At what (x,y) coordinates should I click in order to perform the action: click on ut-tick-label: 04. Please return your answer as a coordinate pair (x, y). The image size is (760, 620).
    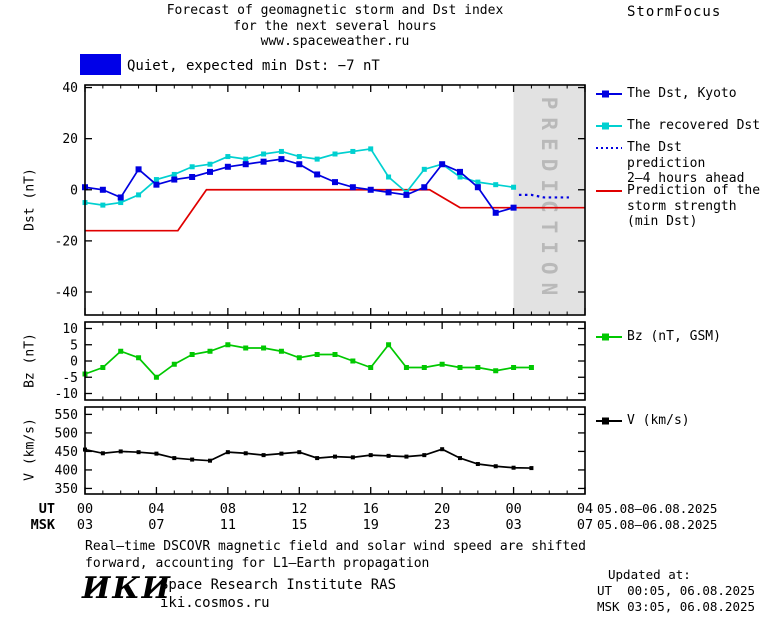
    Looking at the image, I should click on (585, 509).